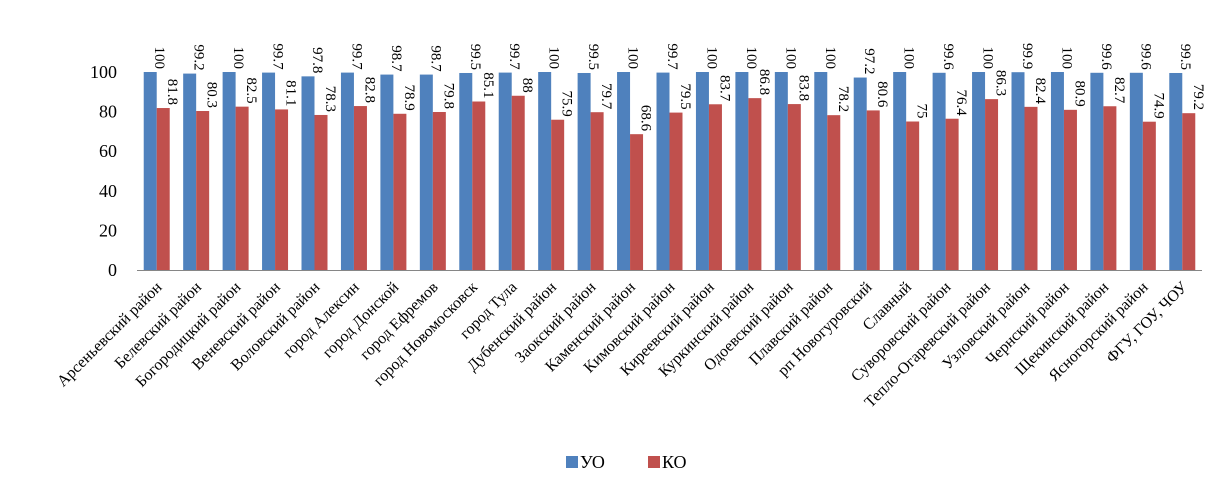 This screenshot has height=477, width=1211. I want to click on data-label: 88, so click(527, 85).